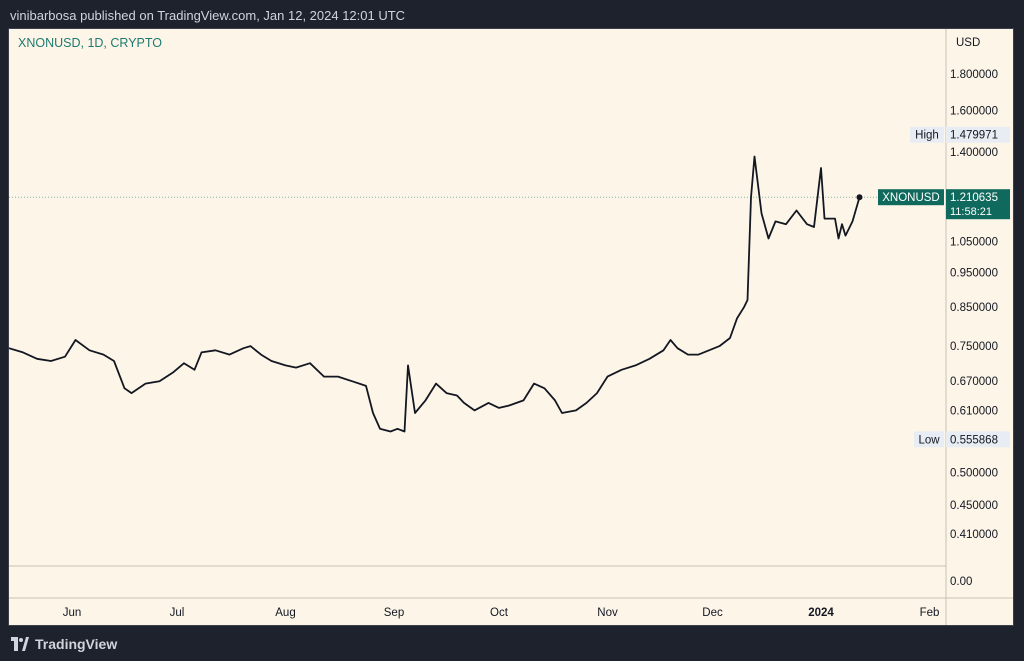 Image resolution: width=1024 pixels, height=661 pixels. I want to click on footer-brand: TradingView, so click(64, 644).